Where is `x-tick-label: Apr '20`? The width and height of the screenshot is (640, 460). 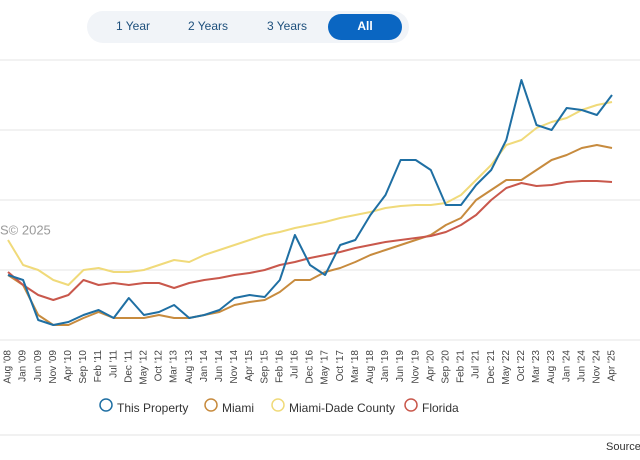 x-tick-label: Apr '20 is located at coordinates (430, 366).